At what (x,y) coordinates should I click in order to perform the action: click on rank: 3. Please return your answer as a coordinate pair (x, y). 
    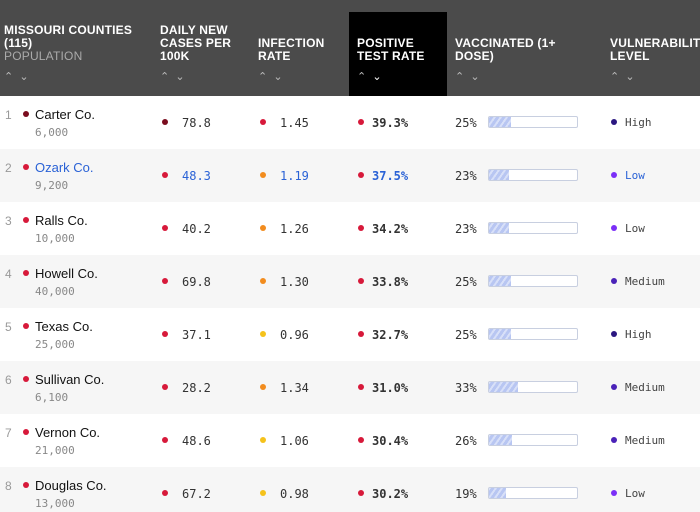
    Looking at the image, I should click on (8, 221).